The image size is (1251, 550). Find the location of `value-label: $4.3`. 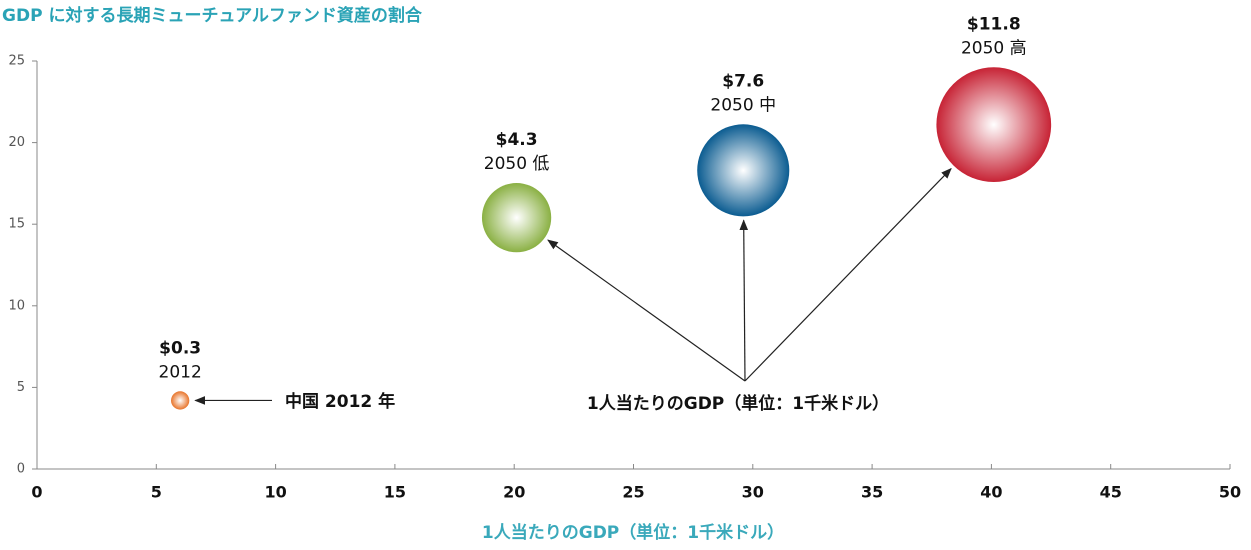

value-label: $4.3 is located at coordinates (517, 140).